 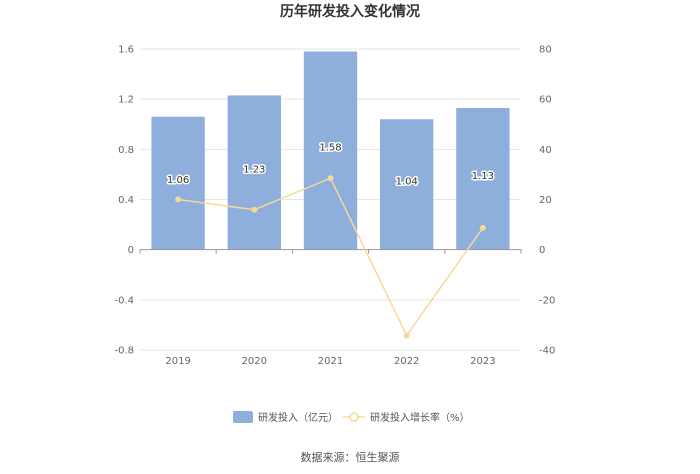 What do you see at coordinates (483, 176) in the screenshot?
I see `bar-value-label: 1.13` at bounding box center [483, 176].